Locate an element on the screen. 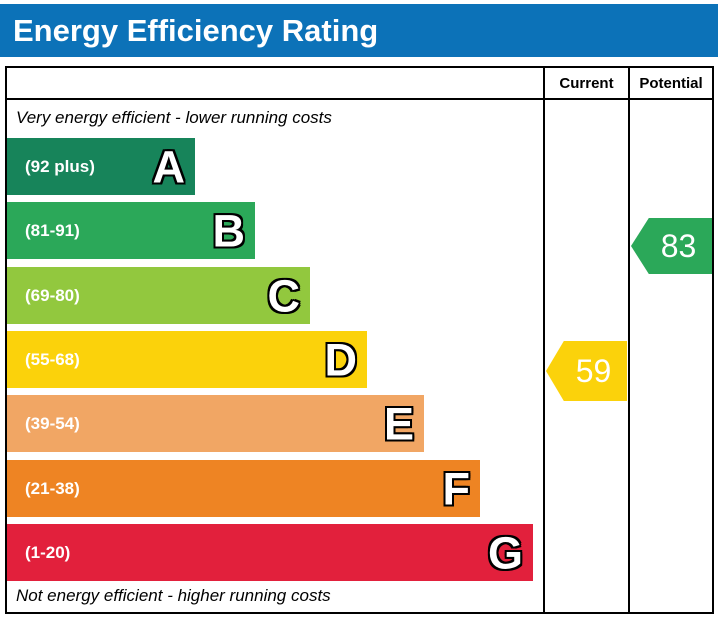 This screenshot has width=718, height=619. band-row-a: (92 plus) A is located at coordinates (101, 166).